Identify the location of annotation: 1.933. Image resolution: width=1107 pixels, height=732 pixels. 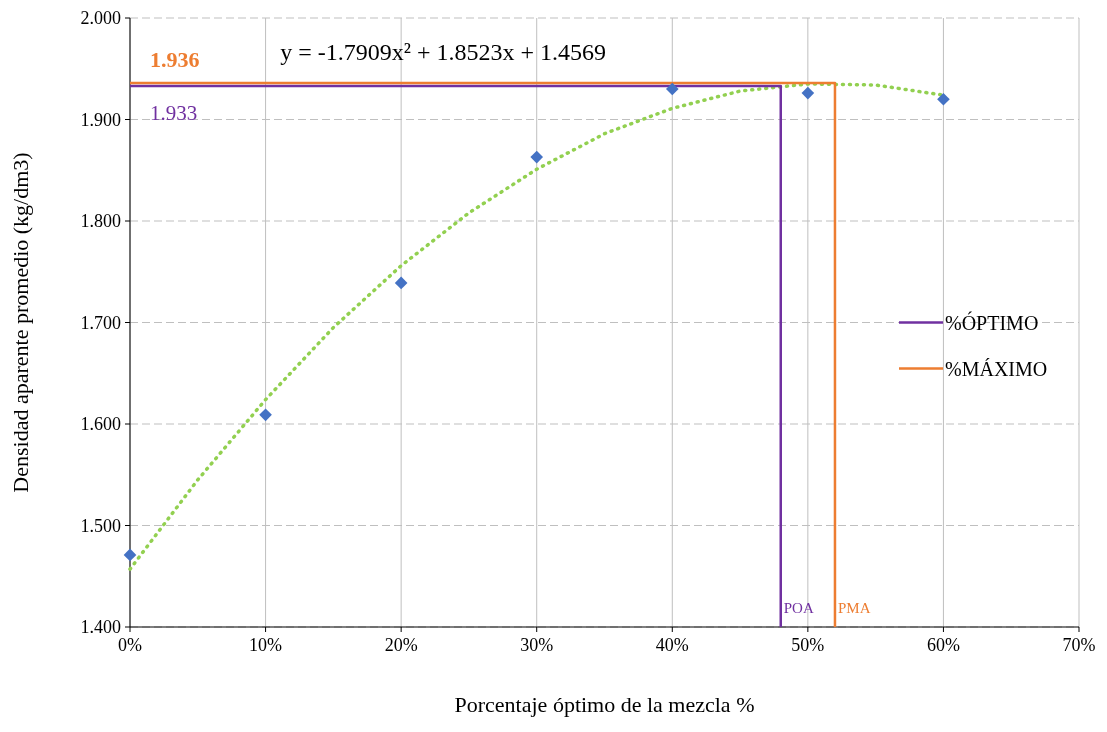
(174, 113).